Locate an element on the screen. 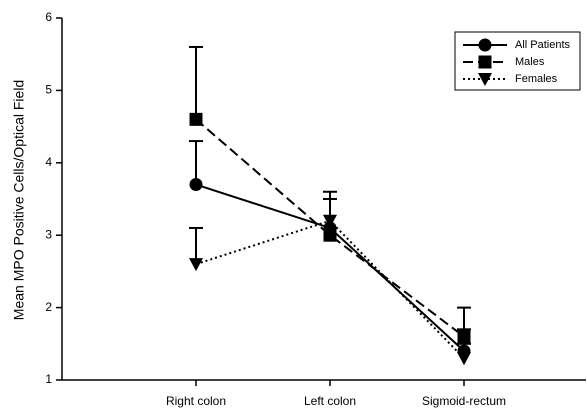  legend-label: All Patients is located at coordinates (543, 45).